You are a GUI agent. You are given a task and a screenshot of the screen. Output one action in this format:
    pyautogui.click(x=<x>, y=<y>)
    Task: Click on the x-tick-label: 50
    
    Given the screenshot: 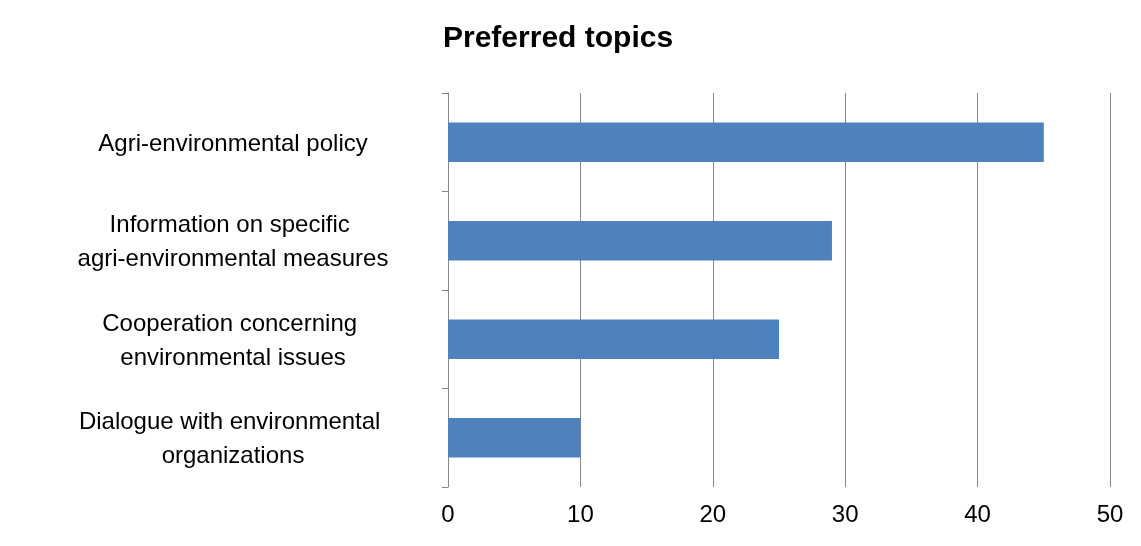 What is the action you would take?
    pyautogui.click(x=1110, y=513)
    